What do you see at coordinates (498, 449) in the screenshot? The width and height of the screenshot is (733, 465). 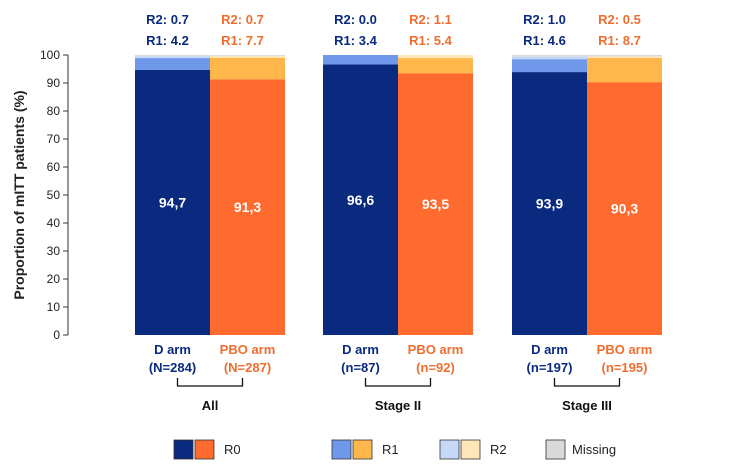 I see `legend-label: R2` at bounding box center [498, 449].